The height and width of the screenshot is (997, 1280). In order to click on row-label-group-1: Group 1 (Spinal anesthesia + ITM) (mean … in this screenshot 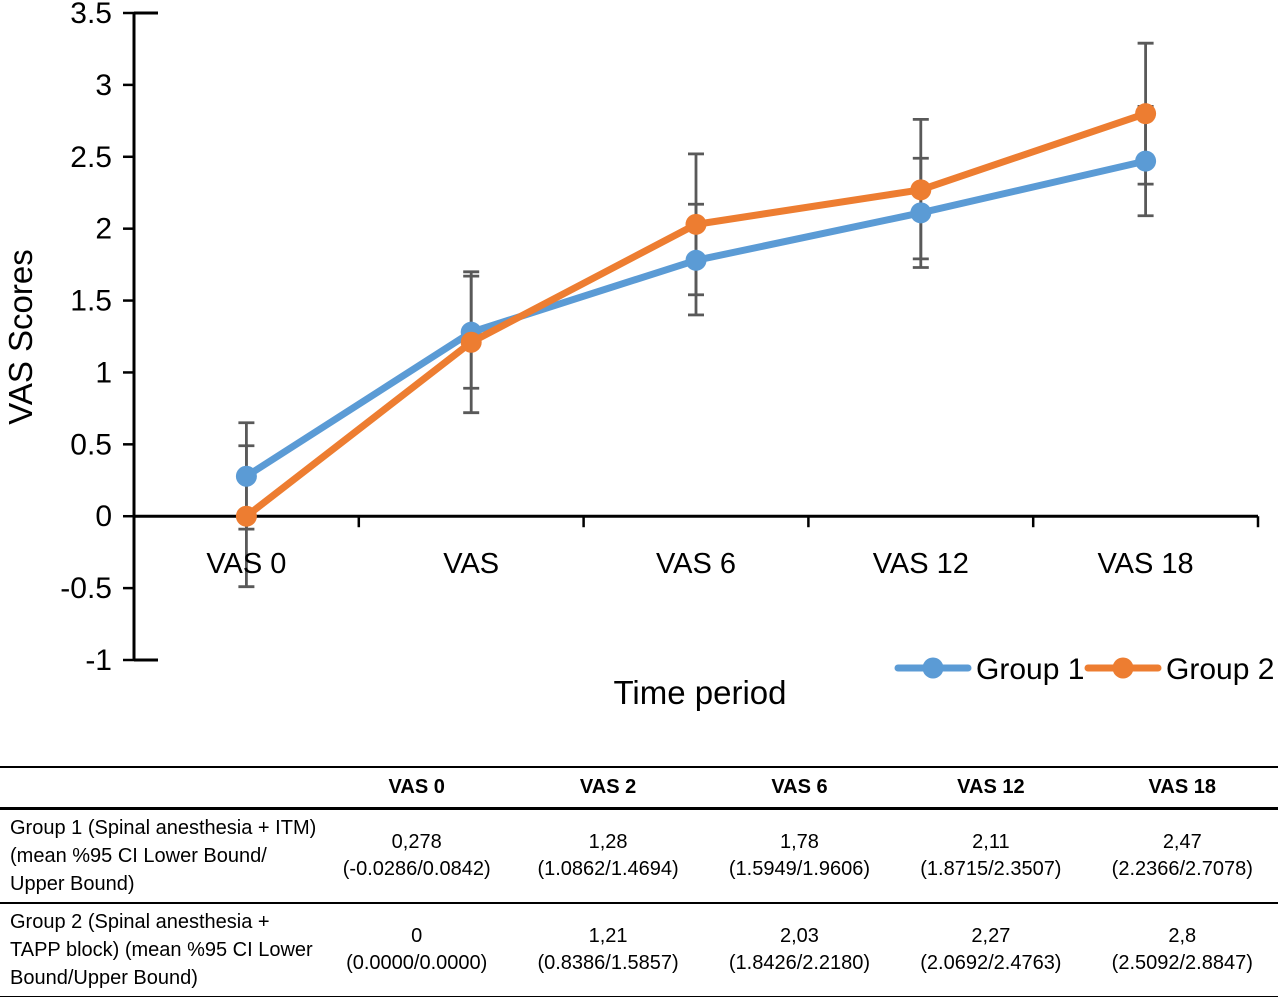, I will do `click(160, 856)`.